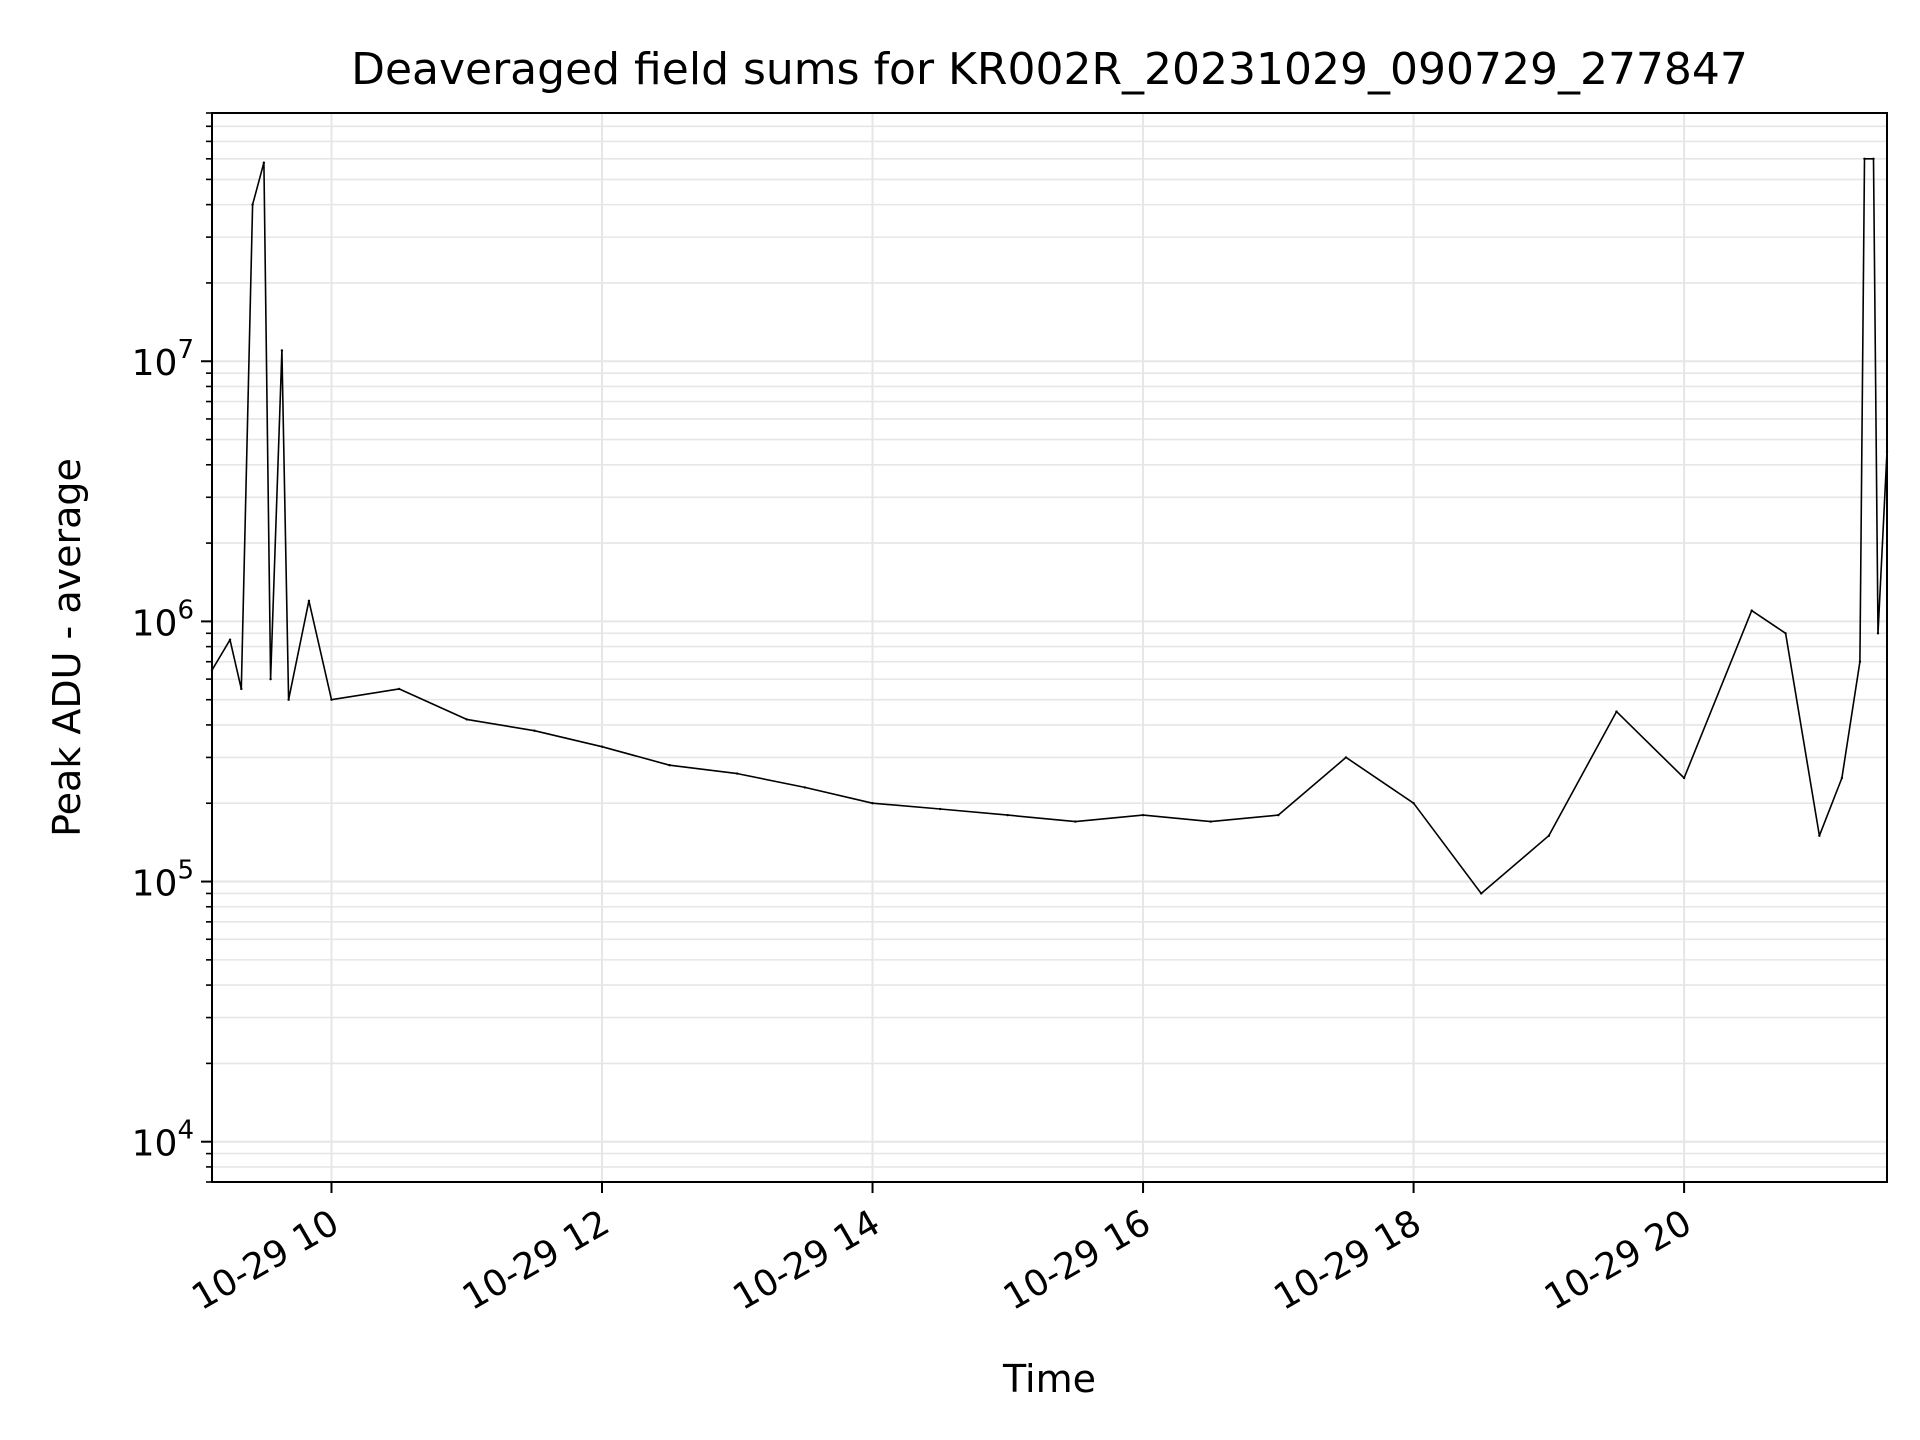 This screenshot has width=1920, height=1440. Describe the element at coordinates (536, 1260) in the screenshot. I see `x-tick-label: 10-29 12` at that location.